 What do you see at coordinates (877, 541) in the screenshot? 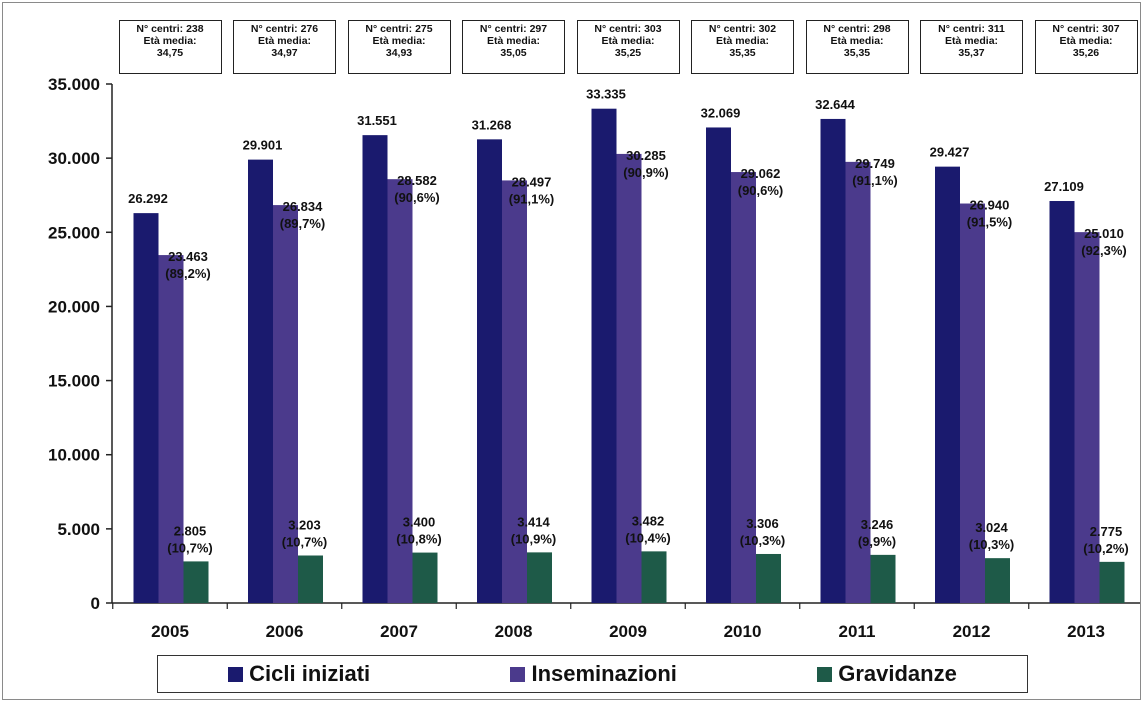
I see `data-label: (9,9%)` at bounding box center [877, 541].